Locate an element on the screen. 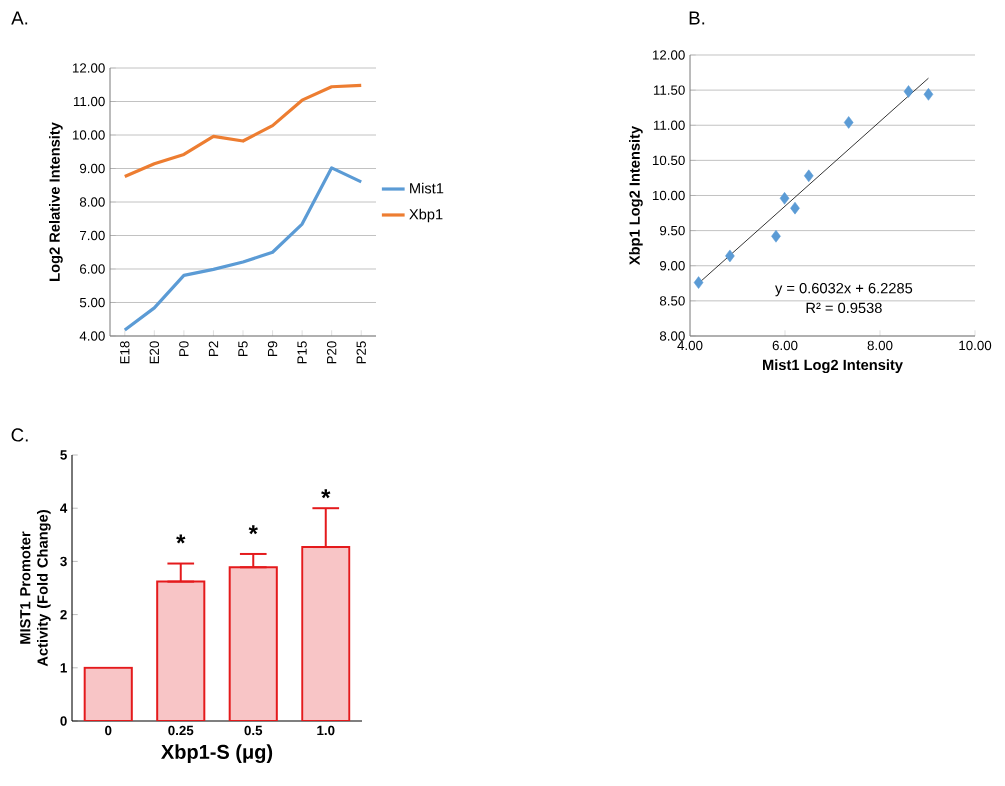  y-tick-label: 10.50 is located at coordinates (668, 160).